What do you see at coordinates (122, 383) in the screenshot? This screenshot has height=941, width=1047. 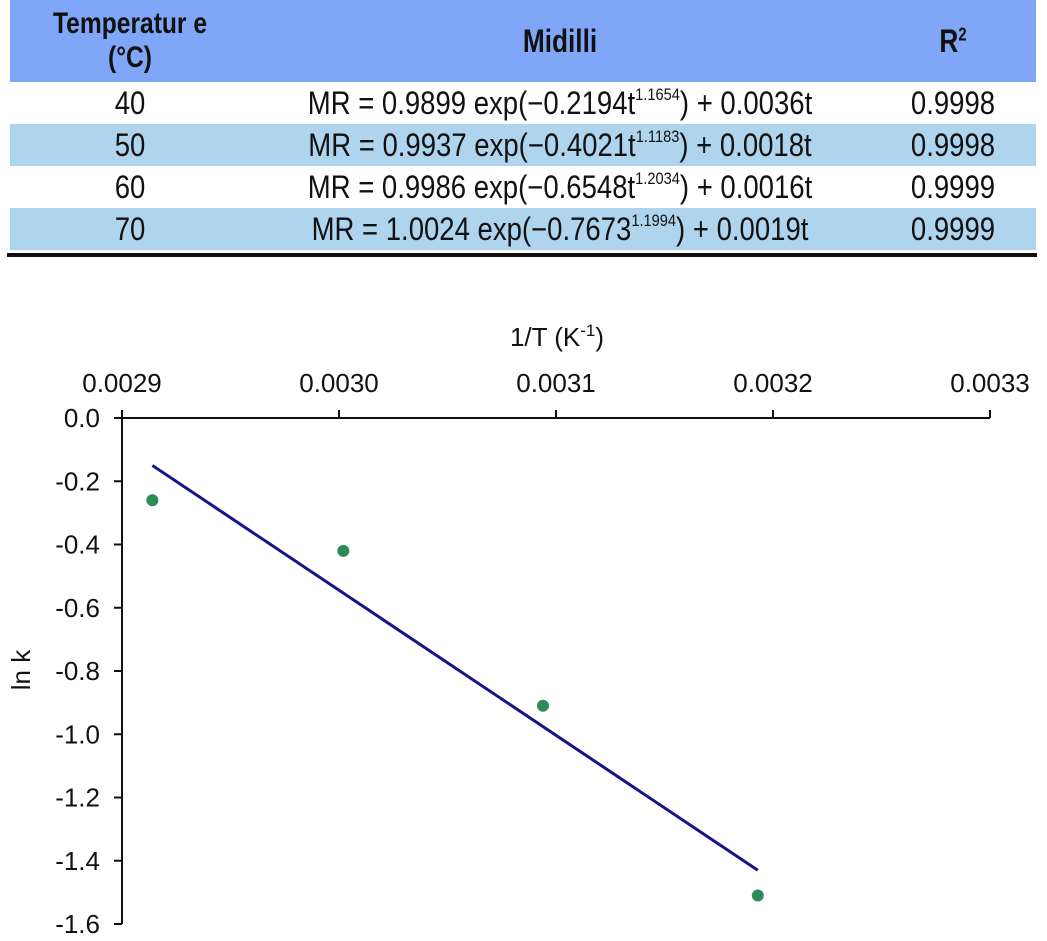 I see `x-tick-label: 0.0029` at bounding box center [122, 383].